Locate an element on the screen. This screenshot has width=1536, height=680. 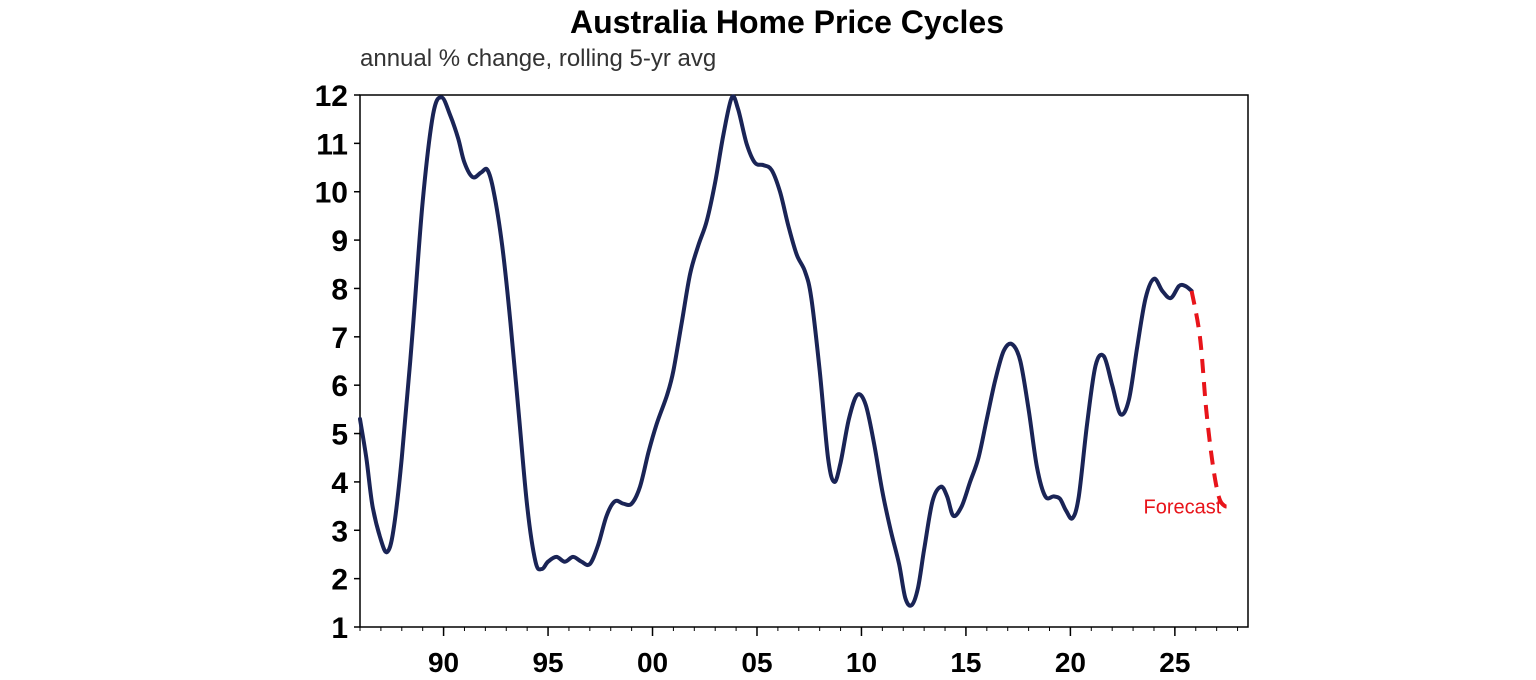
y-tick-label: 12 is located at coordinates (331, 96).